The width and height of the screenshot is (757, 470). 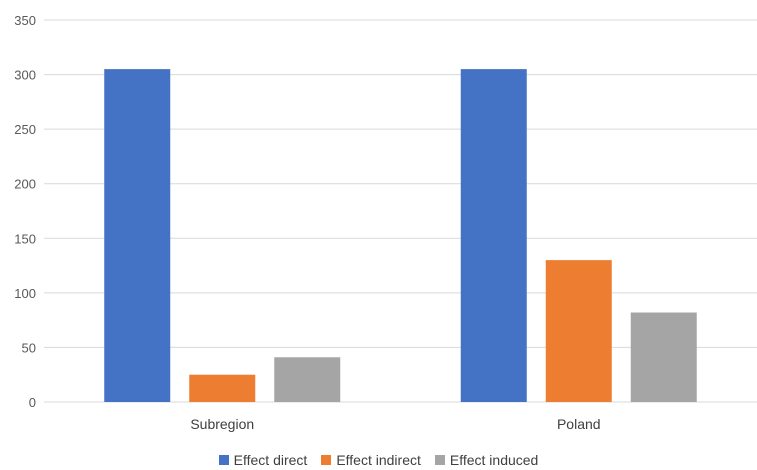 I want to click on y-tick-label: 300, so click(x=25, y=75).